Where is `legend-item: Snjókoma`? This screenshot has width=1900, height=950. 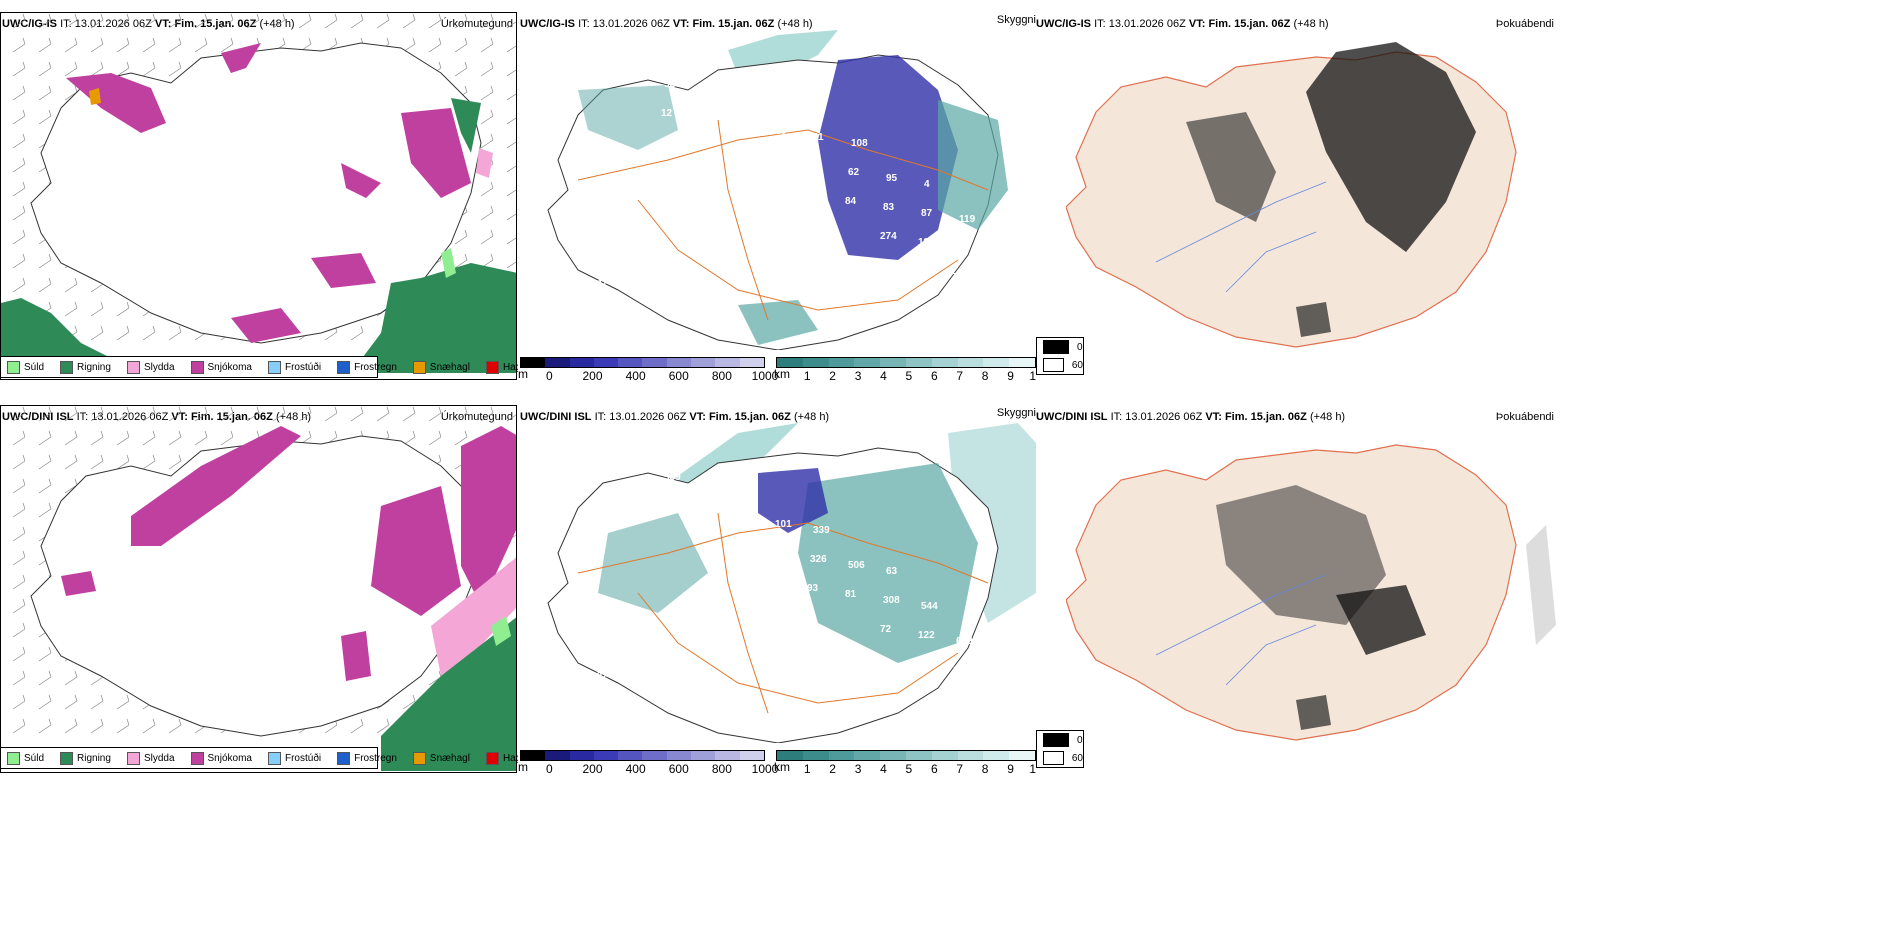 legend-item: Snjókoma is located at coordinates (221, 758).